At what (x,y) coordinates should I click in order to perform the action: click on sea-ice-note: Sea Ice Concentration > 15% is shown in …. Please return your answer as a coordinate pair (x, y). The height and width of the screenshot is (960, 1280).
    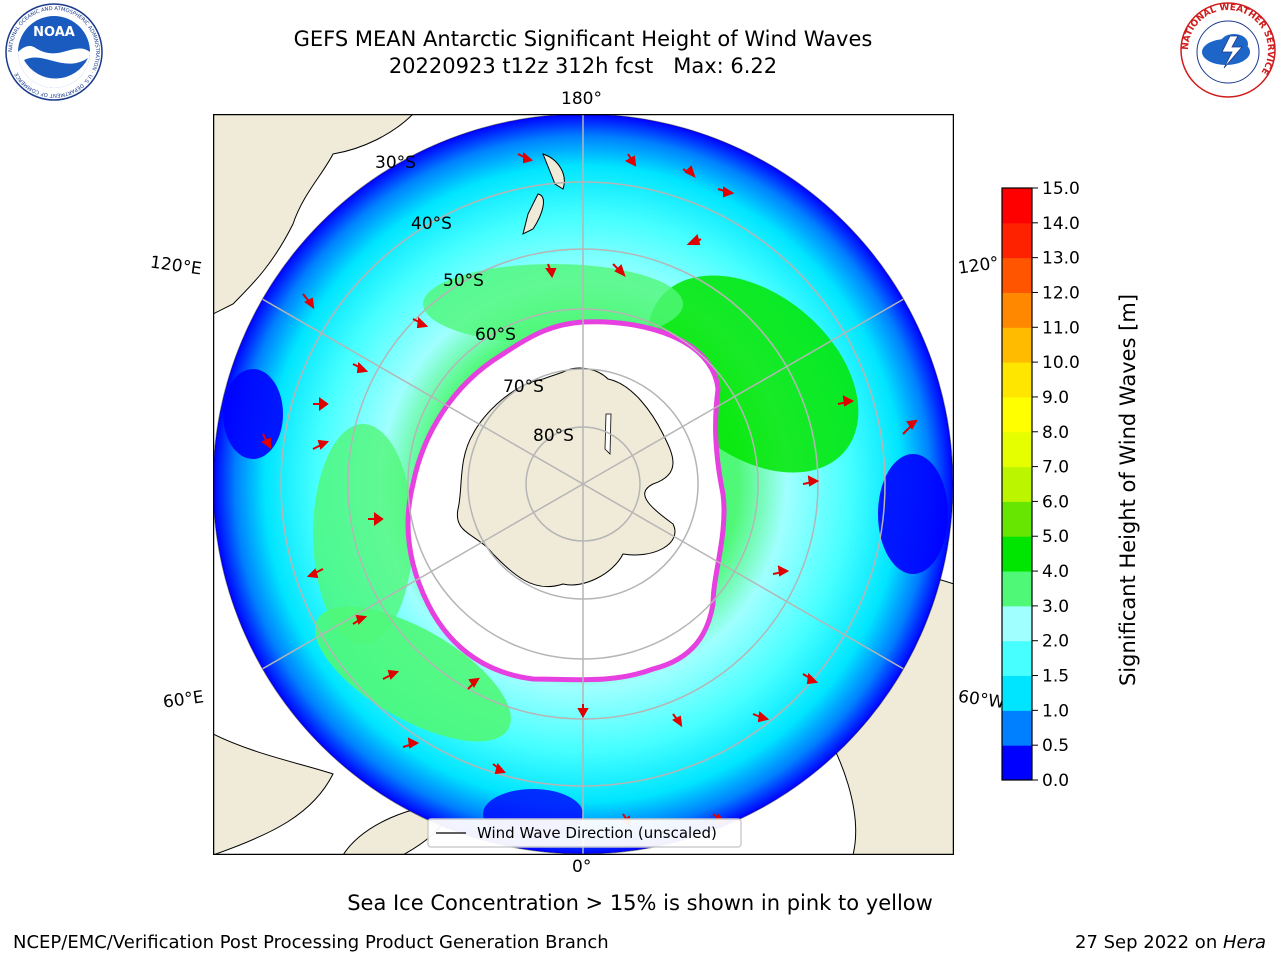
    Looking at the image, I should click on (640, 903).